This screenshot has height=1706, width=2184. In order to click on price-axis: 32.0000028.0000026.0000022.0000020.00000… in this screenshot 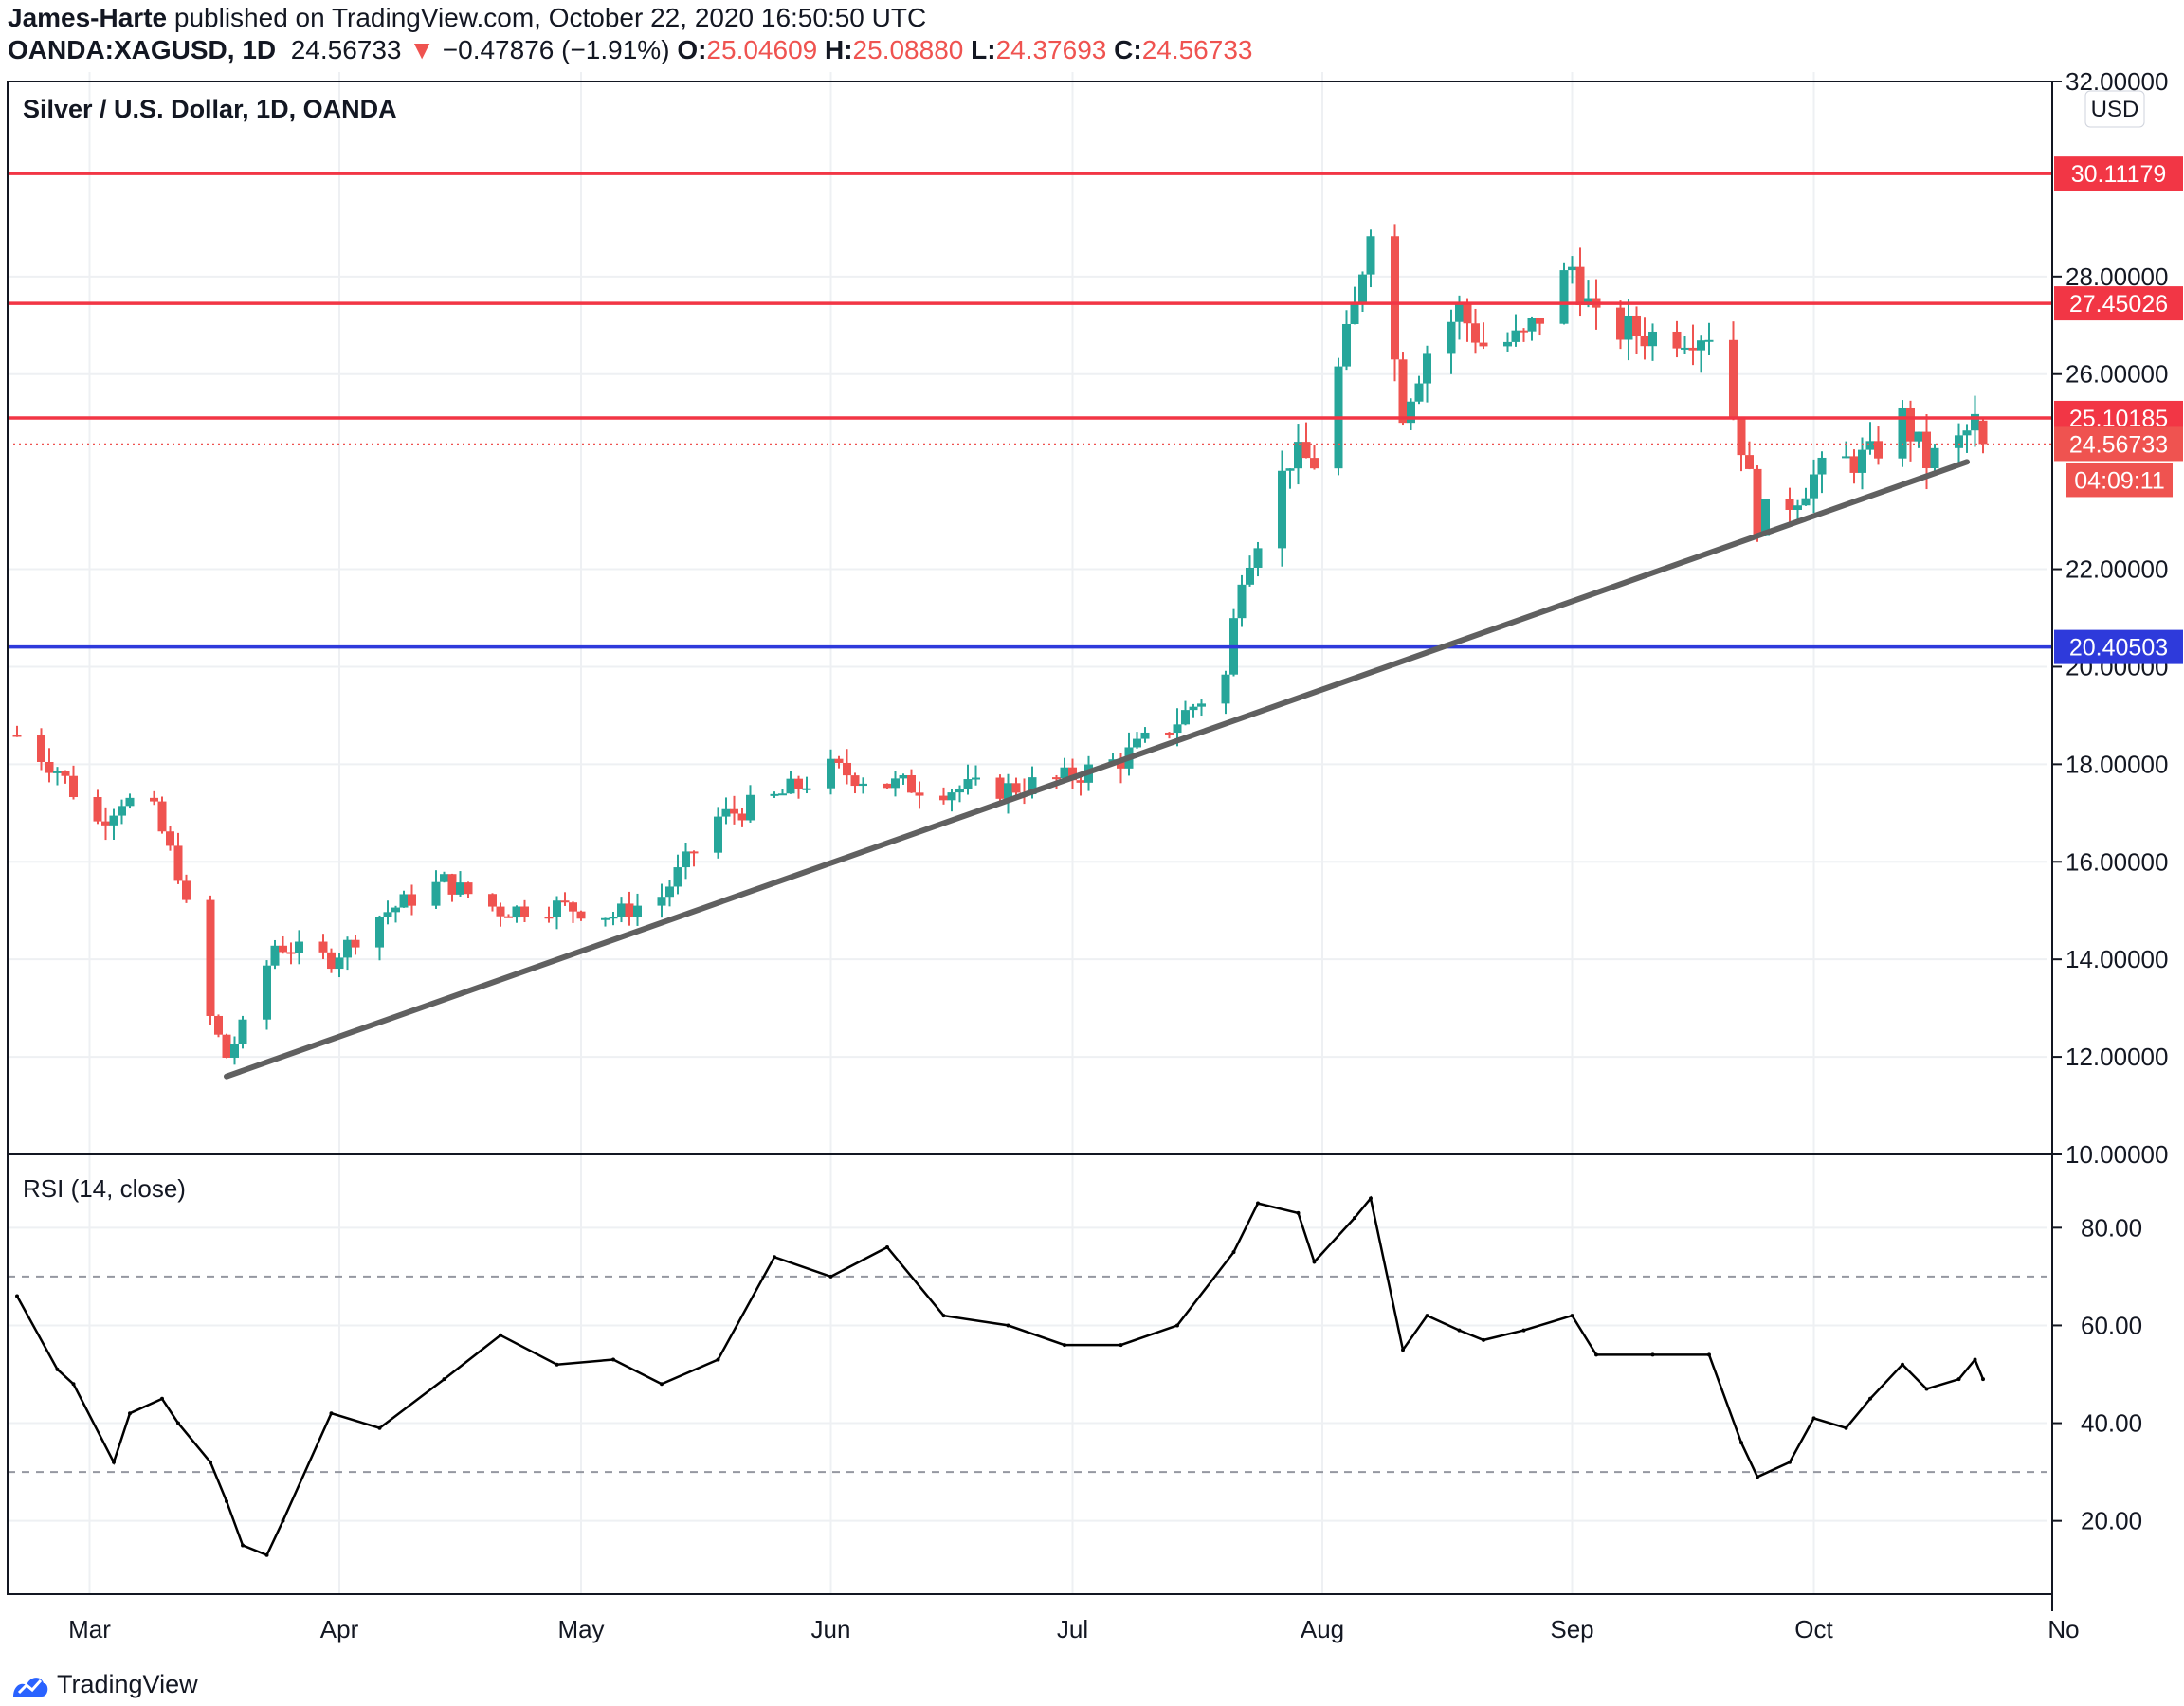, I will do `click(2110, 618)`.